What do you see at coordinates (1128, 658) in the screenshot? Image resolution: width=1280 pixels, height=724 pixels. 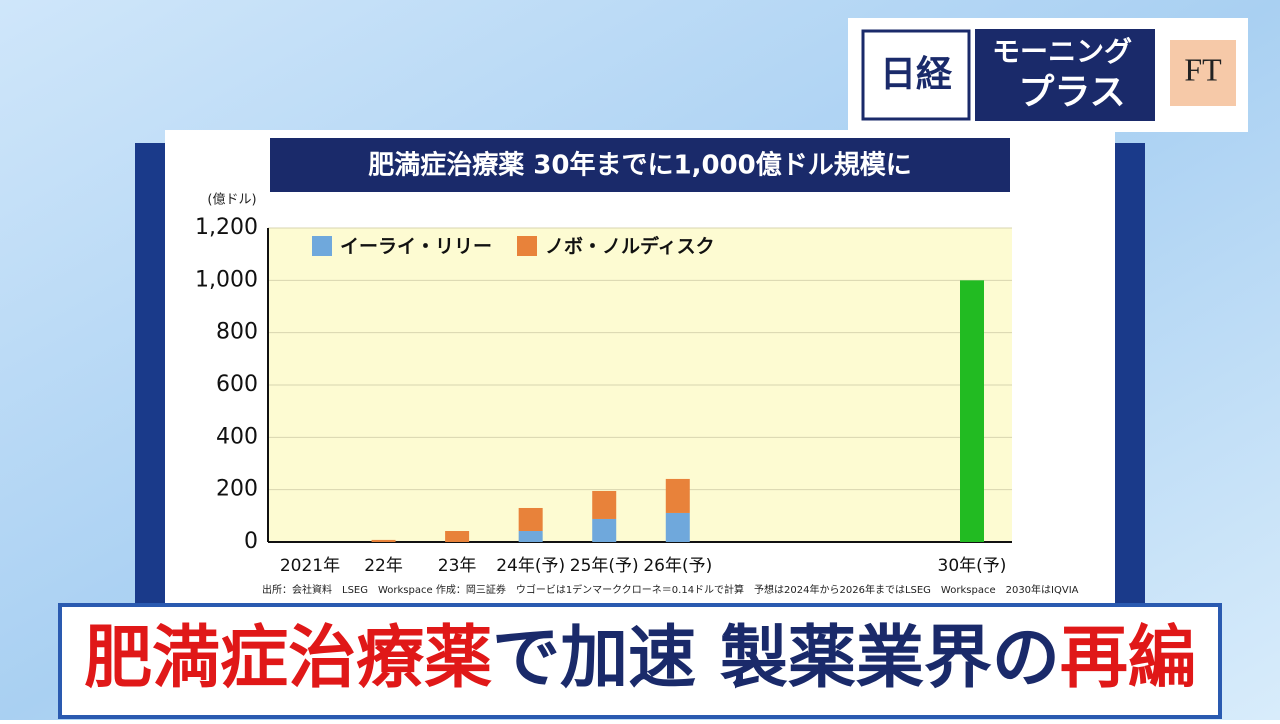 I see `headline-part: 再編` at bounding box center [1128, 658].